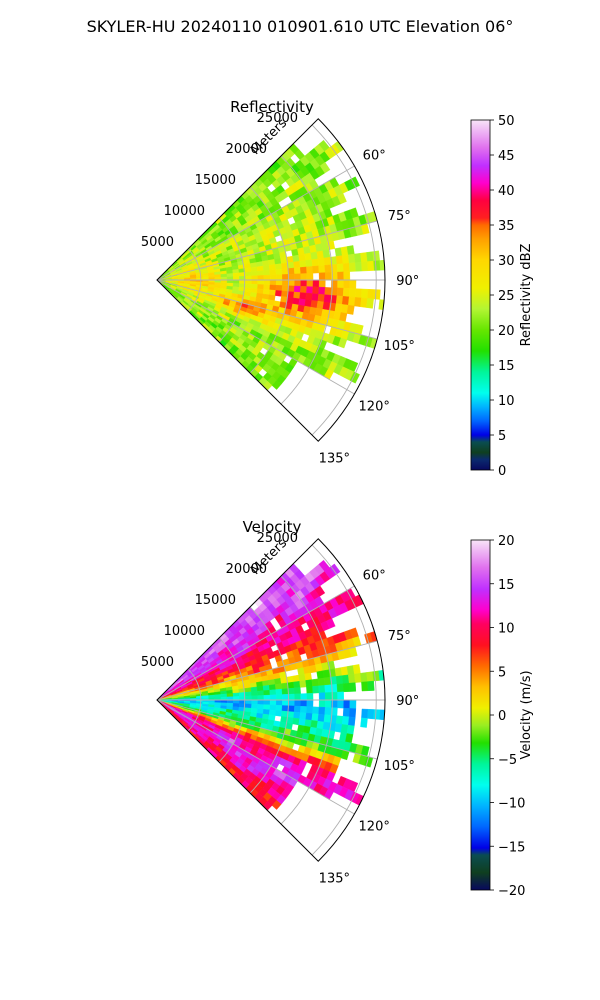  What do you see at coordinates (506, 296) in the screenshot?
I see `colorbar-tick-label: 25` at bounding box center [506, 296].